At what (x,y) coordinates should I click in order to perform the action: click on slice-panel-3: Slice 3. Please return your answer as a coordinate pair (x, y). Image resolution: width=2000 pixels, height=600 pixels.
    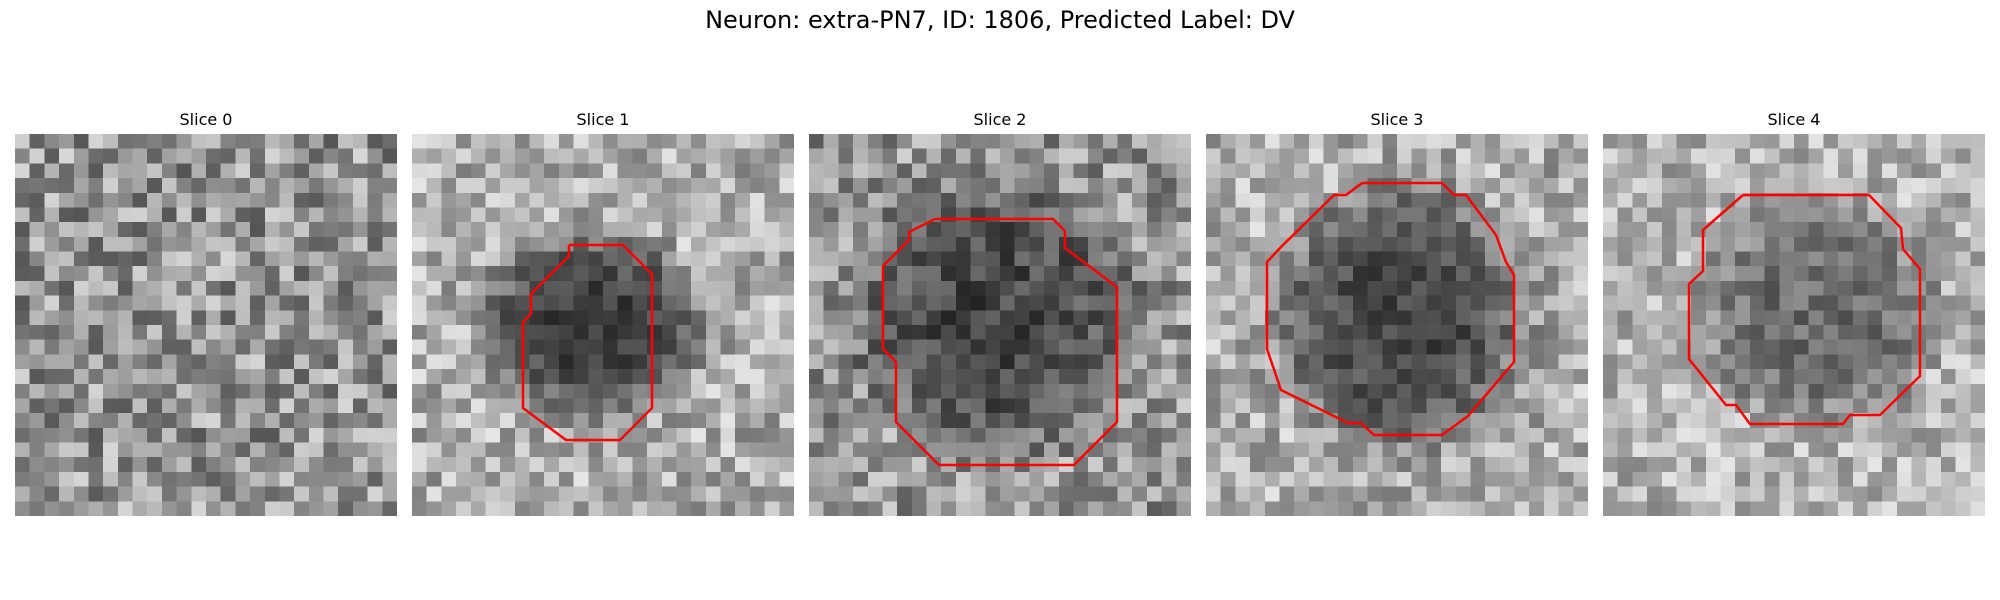
    Looking at the image, I should click on (1397, 312).